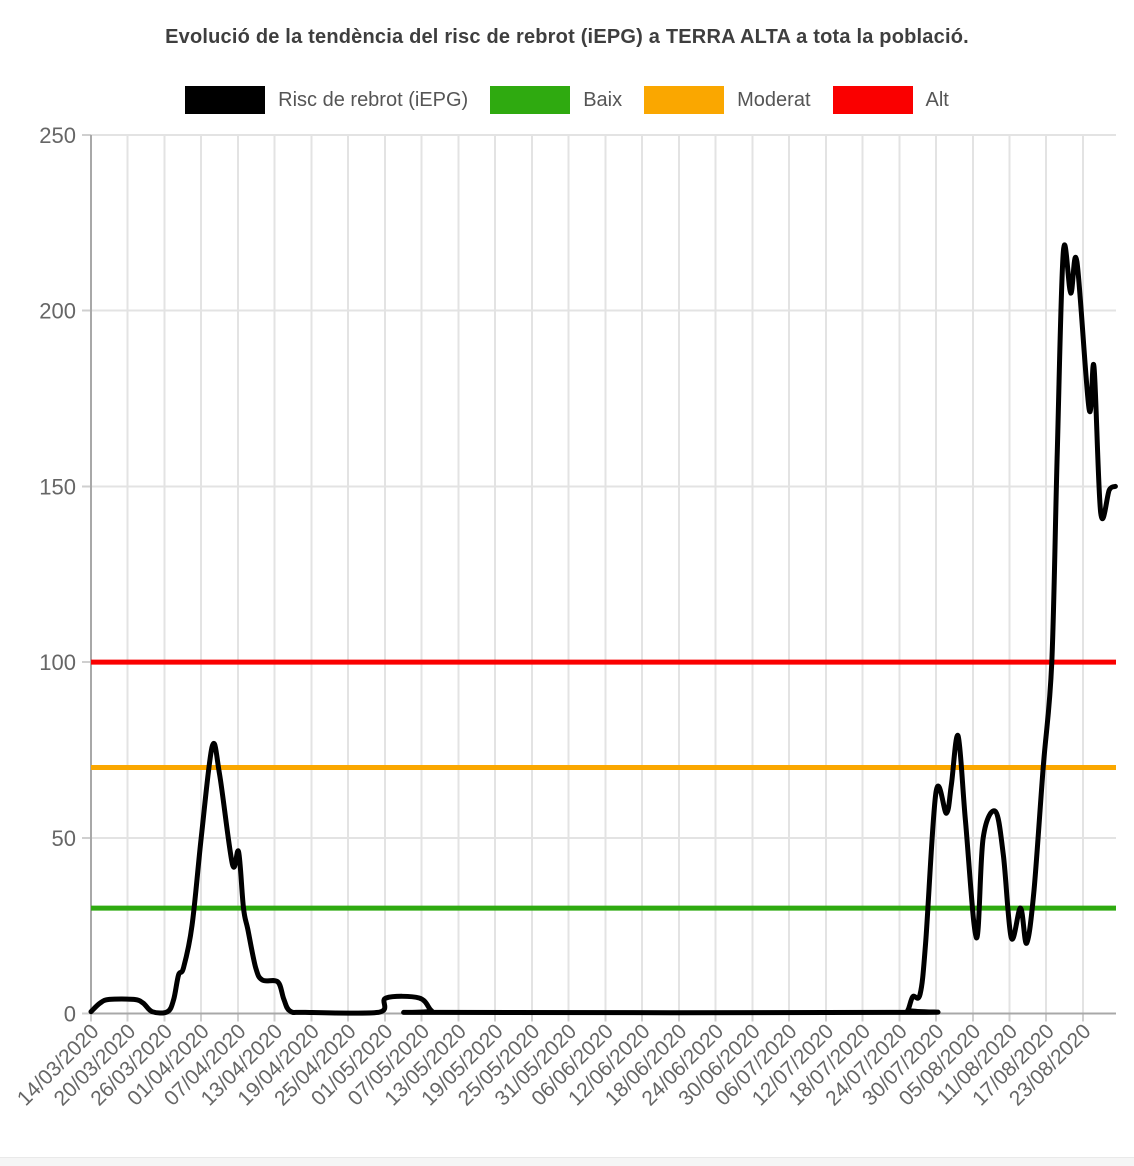 The height and width of the screenshot is (1166, 1134). What do you see at coordinates (603, 99) in the screenshot?
I see `legend-label-baix: Baix` at bounding box center [603, 99].